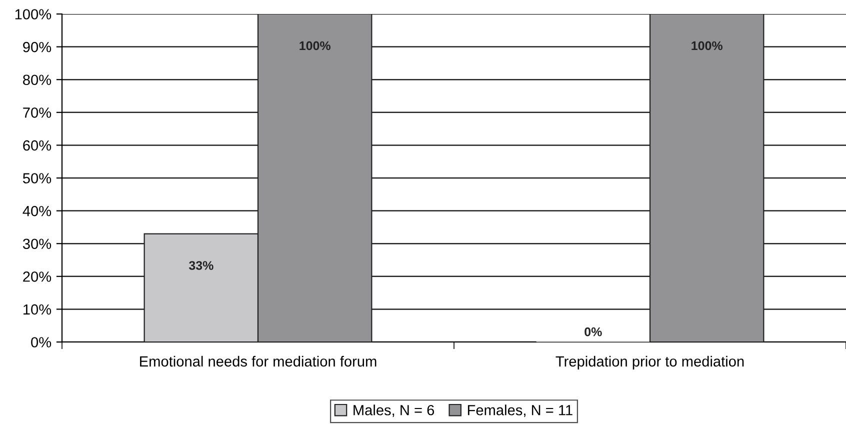 The image size is (846, 428). Describe the element at coordinates (38, 309) in the screenshot. I see `y-tick-label: 10%` at that location.